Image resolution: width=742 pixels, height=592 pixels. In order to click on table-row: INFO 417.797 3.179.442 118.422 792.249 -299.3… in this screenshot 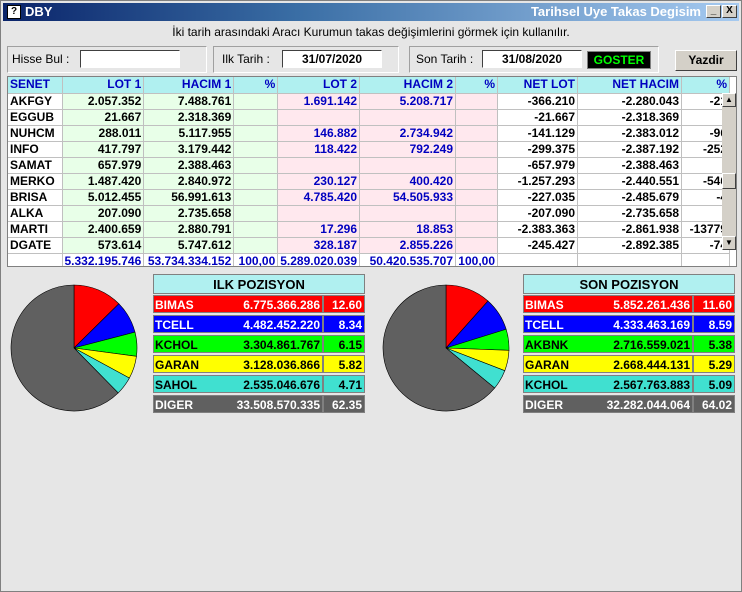, I will do `click(369, 149)`.